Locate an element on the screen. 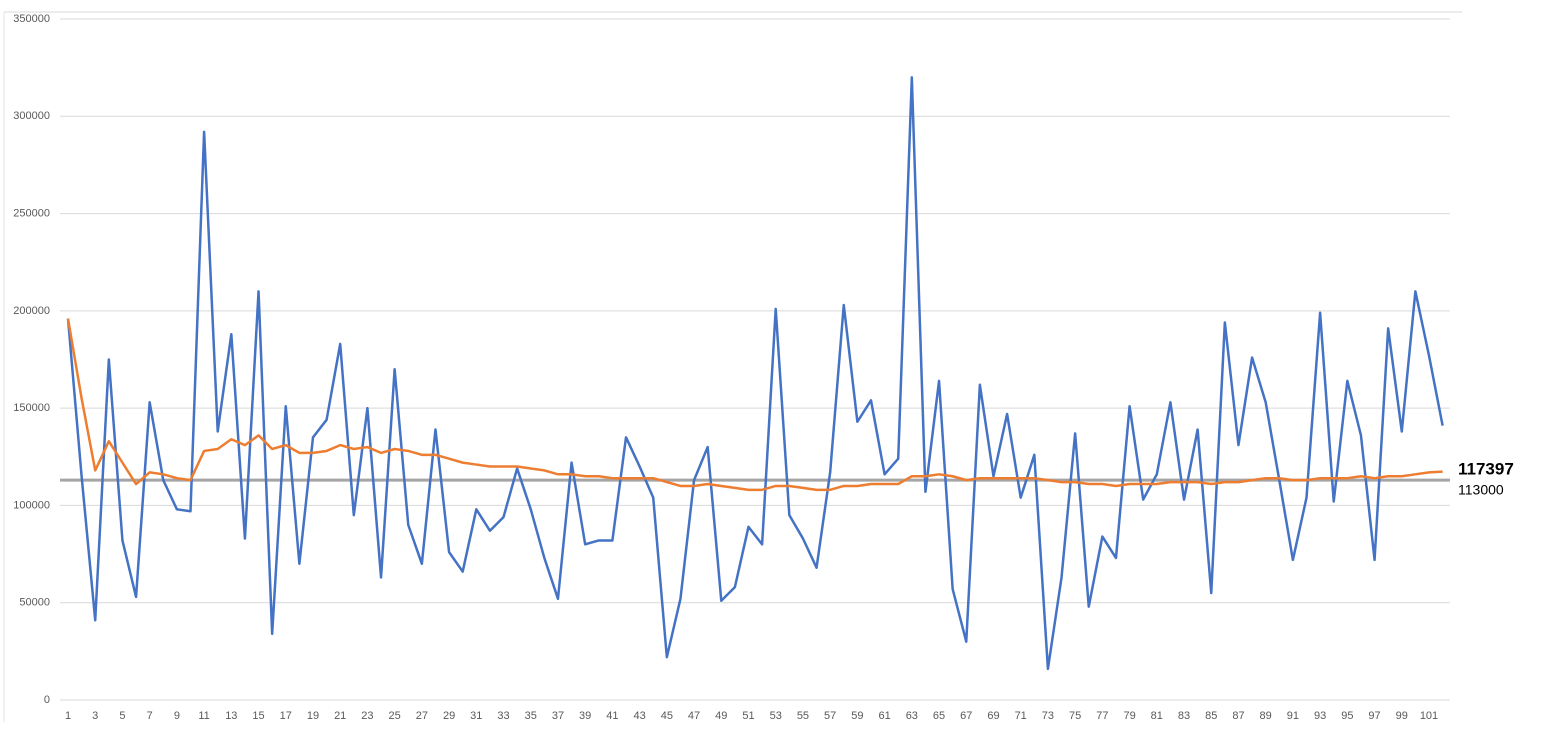  x-tick-label: 71 is located at coordinates (1021, 716).